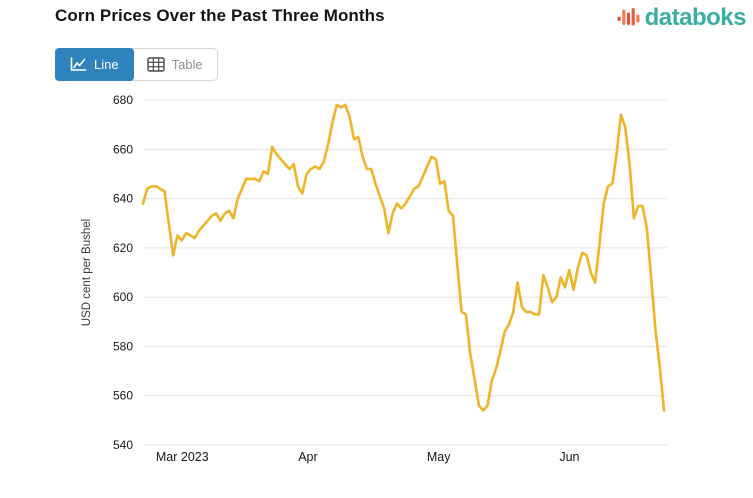  I want to click on y-tick-label: 660, so click(123, 149).